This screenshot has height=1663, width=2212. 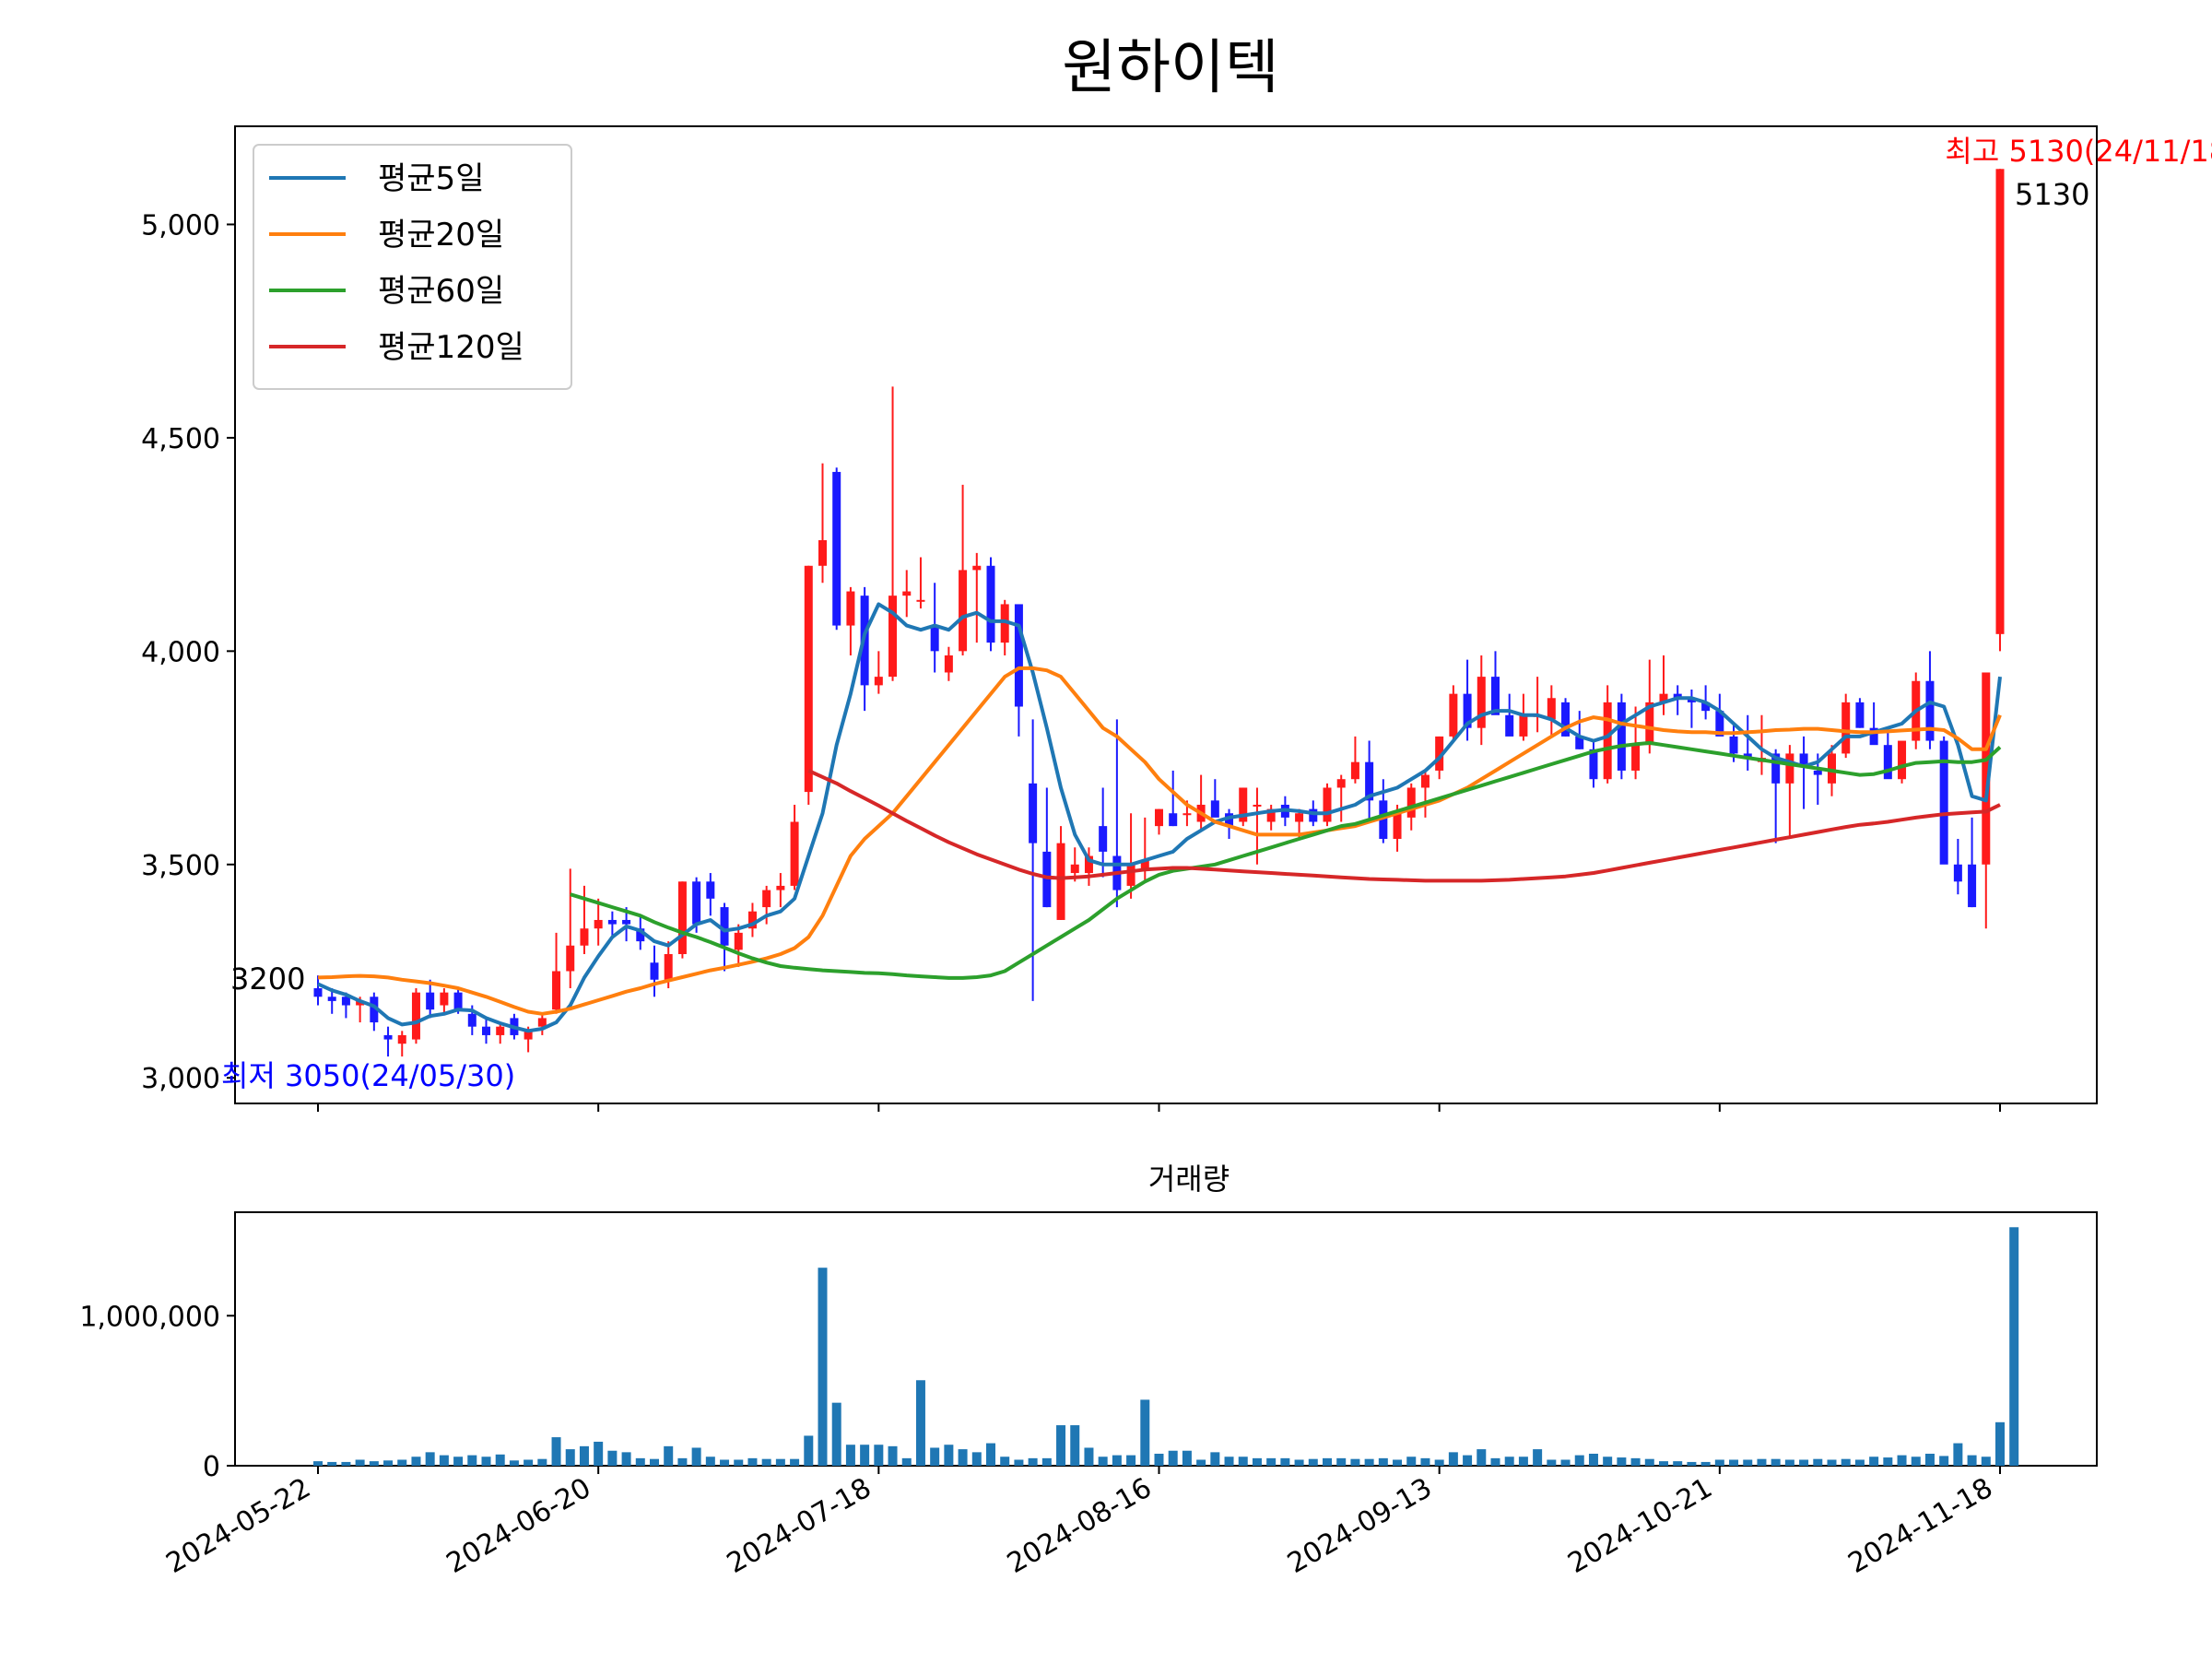 I want to click on ma-line, so click(x=1286, y=860).